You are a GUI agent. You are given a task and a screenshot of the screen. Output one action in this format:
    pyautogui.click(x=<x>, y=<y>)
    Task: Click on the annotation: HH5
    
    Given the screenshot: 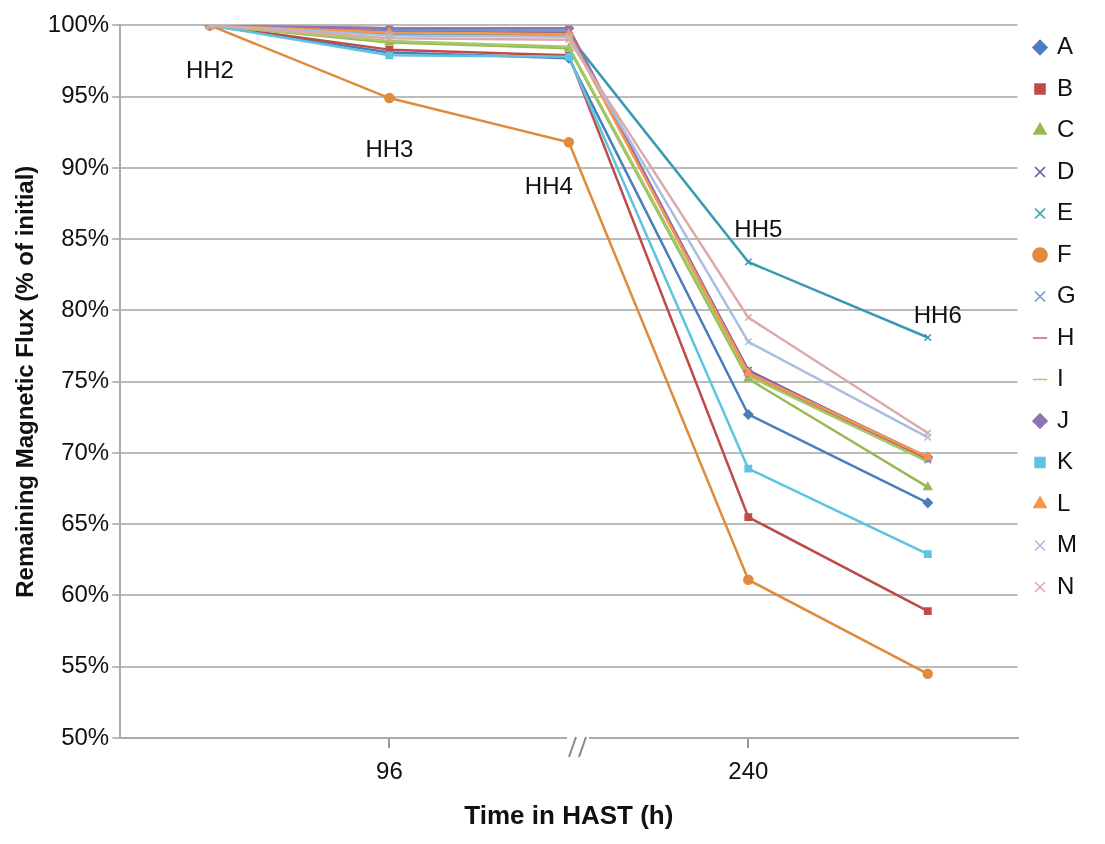 What is the action you would take?
    pyautogui.click(x=758, y=229)
    